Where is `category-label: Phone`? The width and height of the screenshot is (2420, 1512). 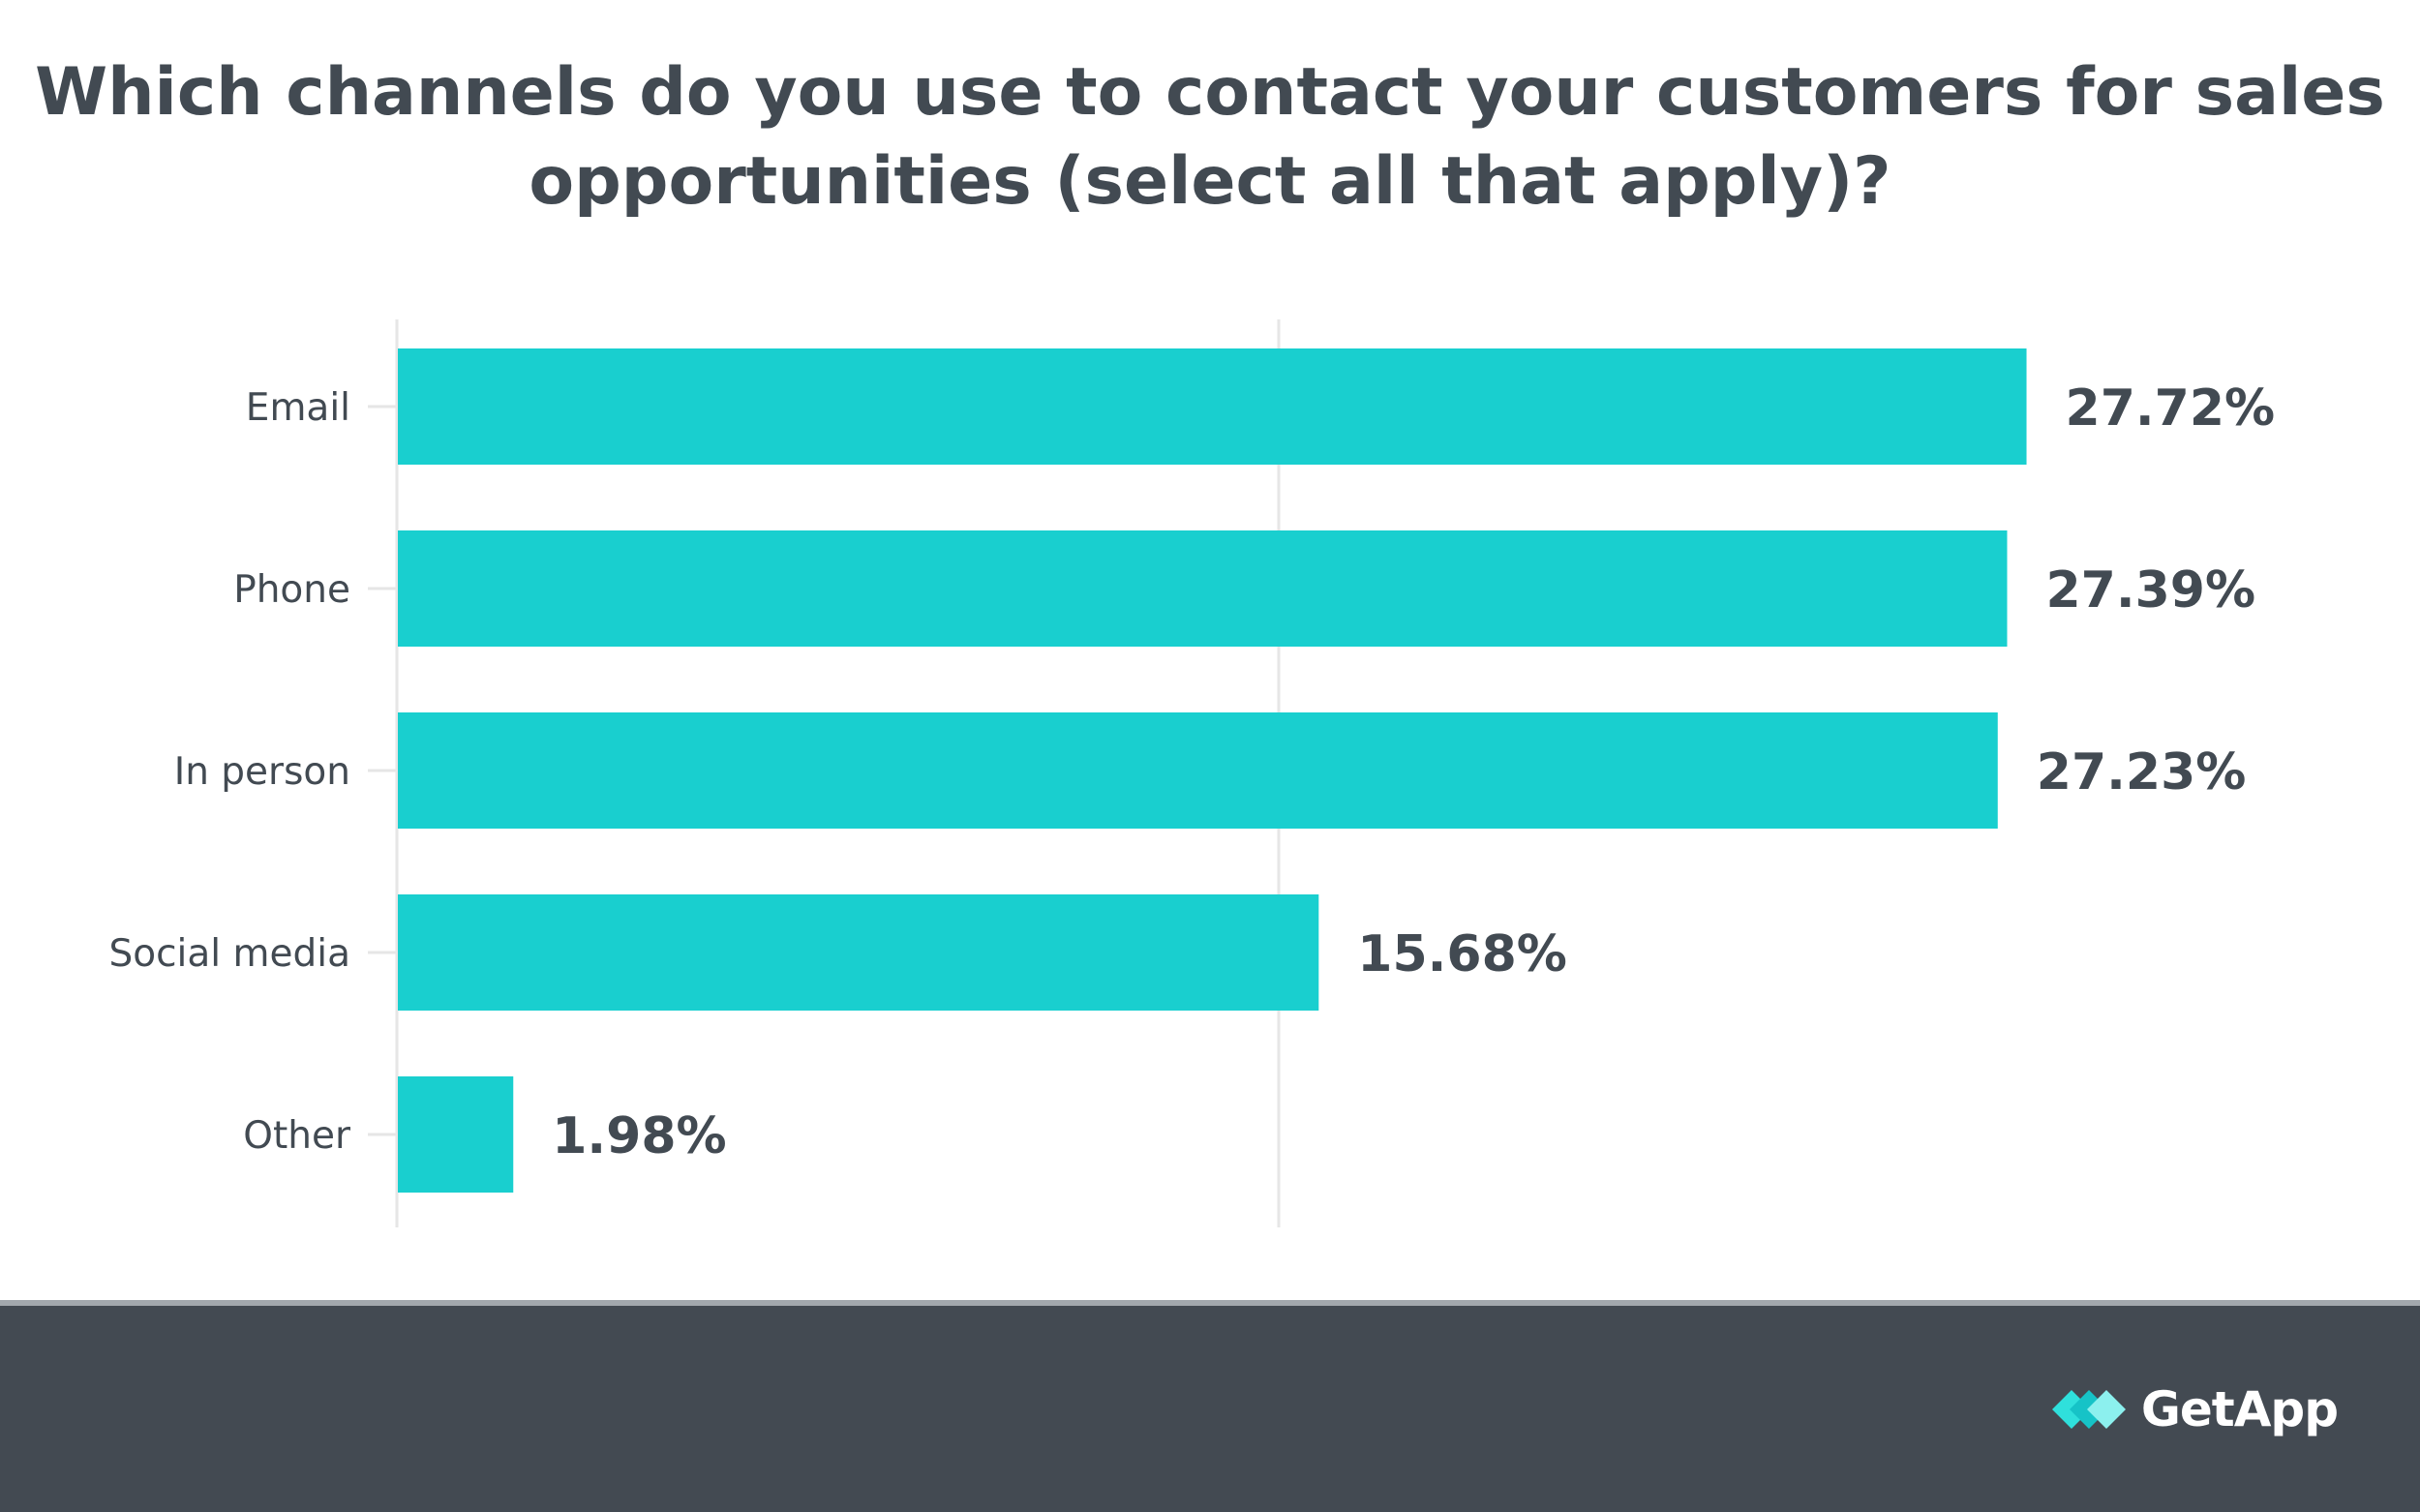
category-label: Phone is located at coordinates (291, 590).